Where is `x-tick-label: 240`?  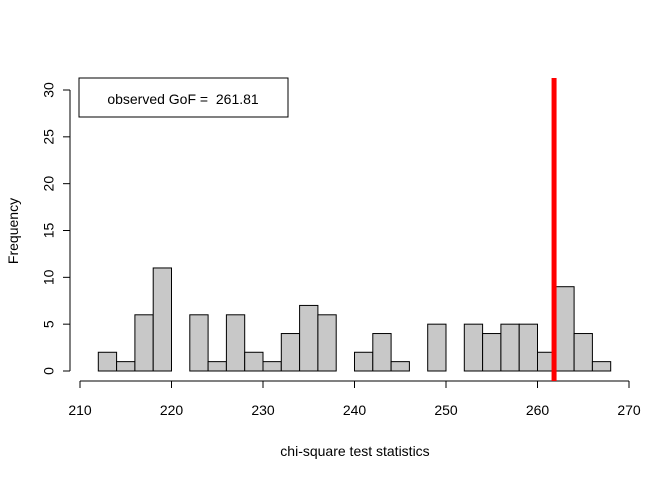 x-tick-label: 240 is located at coordinates (355, 410).